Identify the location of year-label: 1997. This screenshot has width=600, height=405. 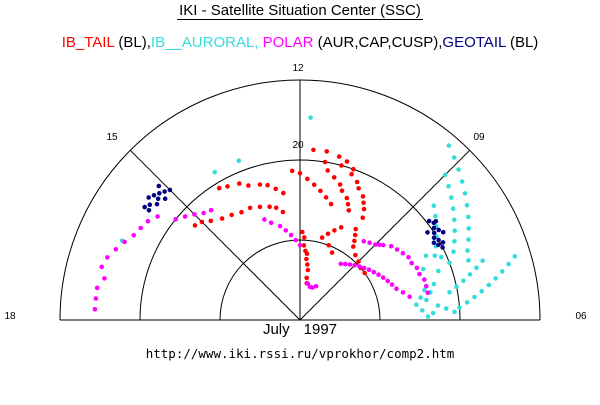
(320, 329).